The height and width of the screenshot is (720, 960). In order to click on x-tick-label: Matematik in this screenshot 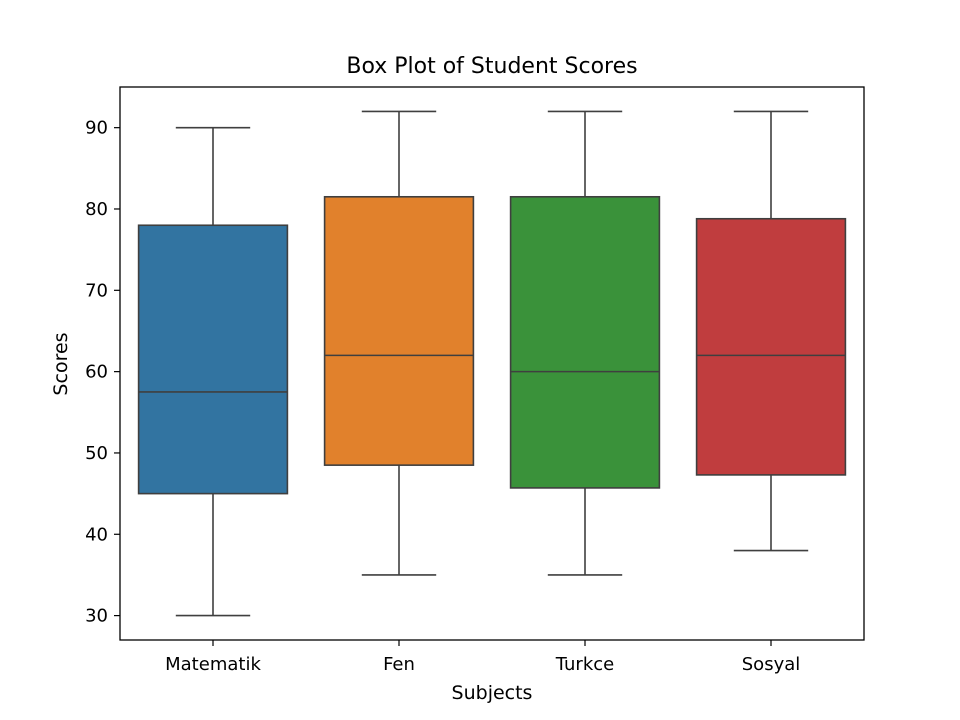, I will do `click(213, 664)`.